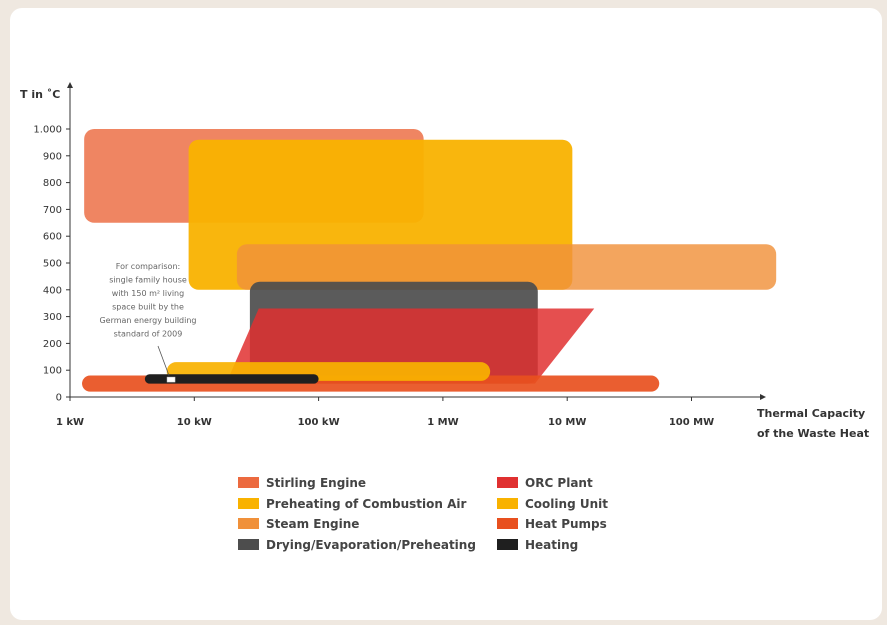 This screenshot has height=625, width=887. Describe the element at coordinates (163, 360) in the screenshot. I see `annotation-leader` at that location.